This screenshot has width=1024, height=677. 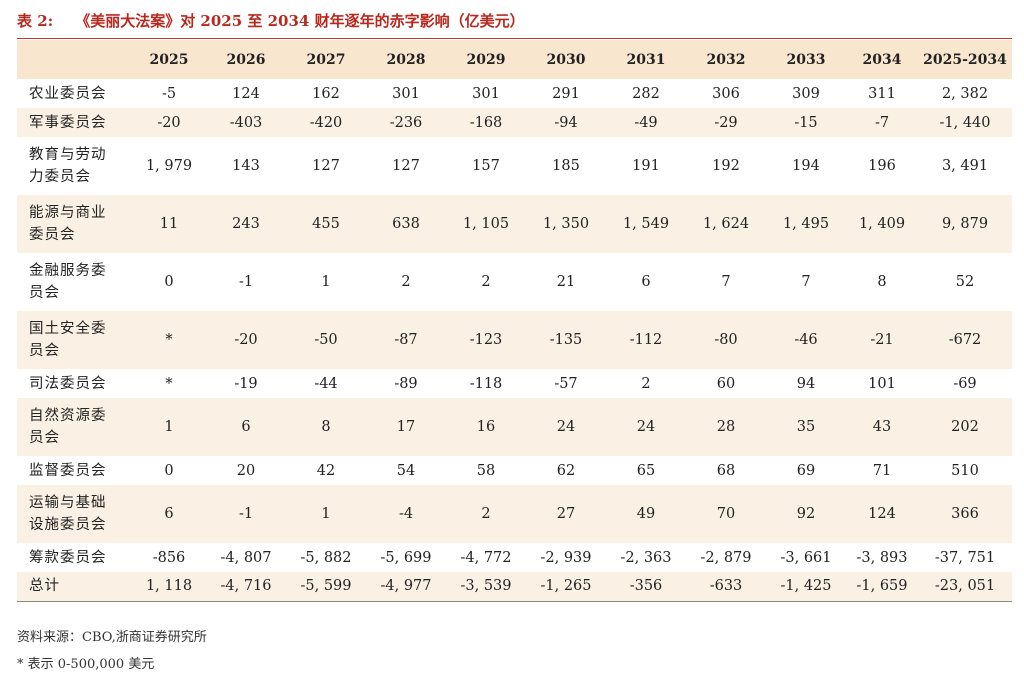 I want to click on row-label: 总计, so click(x=74, y=586).